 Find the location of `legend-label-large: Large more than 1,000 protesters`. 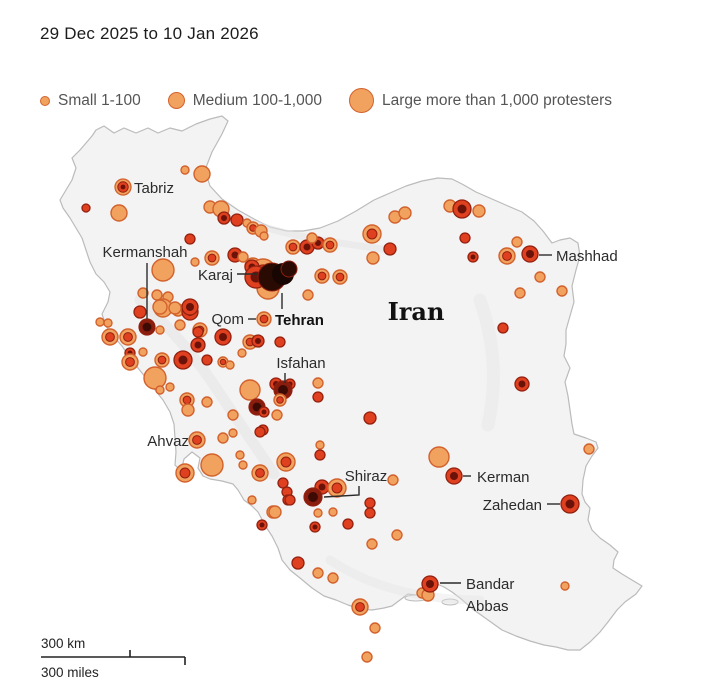

legend-label-large: Large more than 1,000 protesters is located at coordinates (497, 100).